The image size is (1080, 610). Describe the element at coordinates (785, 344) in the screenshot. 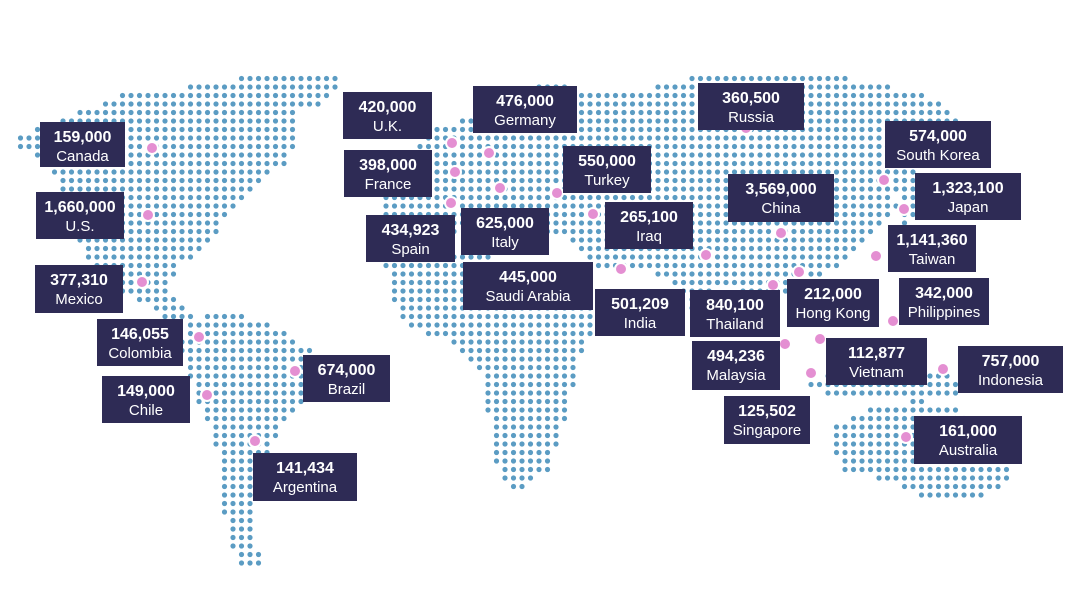

I see `pin` at that location.